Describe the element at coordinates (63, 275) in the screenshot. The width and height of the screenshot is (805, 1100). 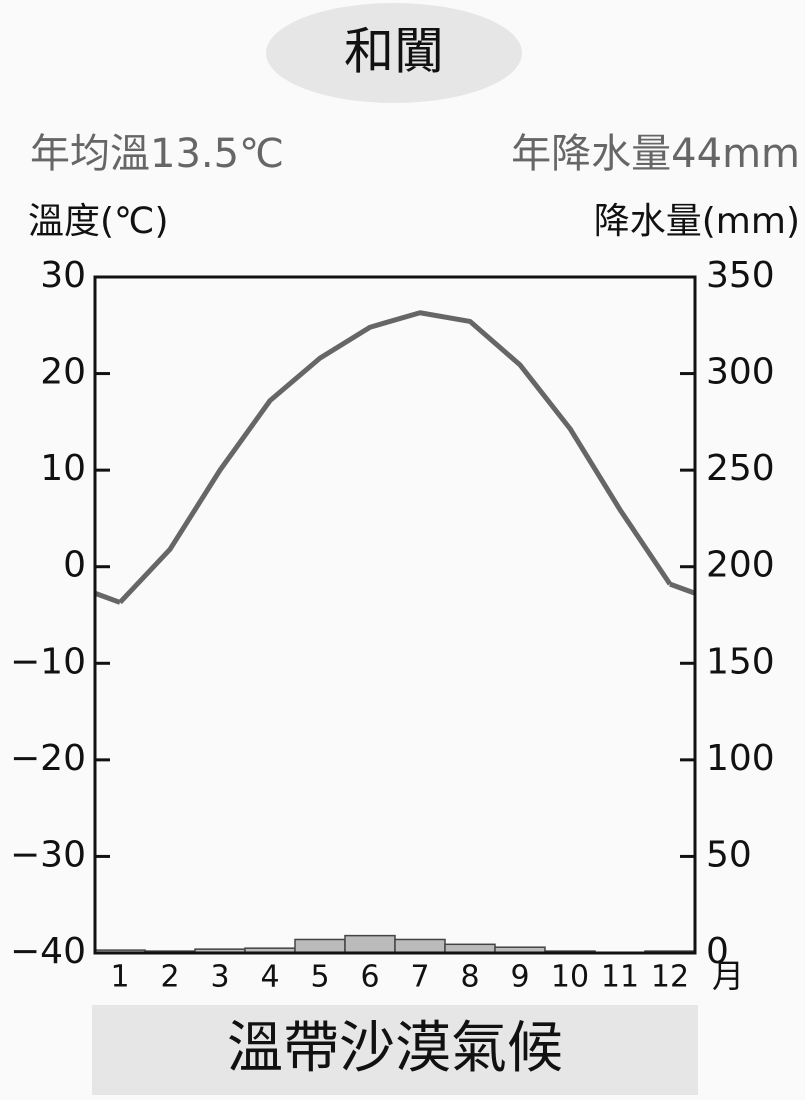
I see `y-tick-label: 30` at that location.